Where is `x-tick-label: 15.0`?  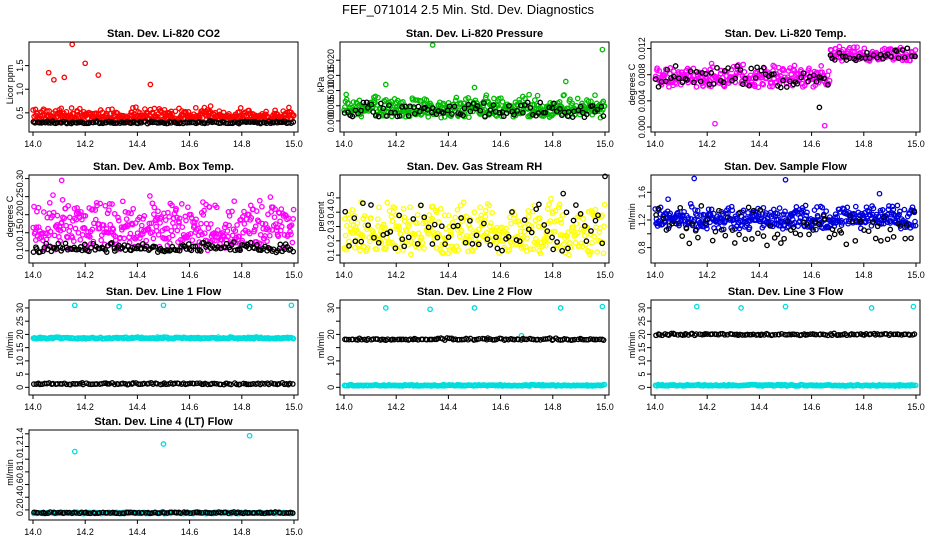 x-tick-label: 15.0 is located at coordinates (294, 532).